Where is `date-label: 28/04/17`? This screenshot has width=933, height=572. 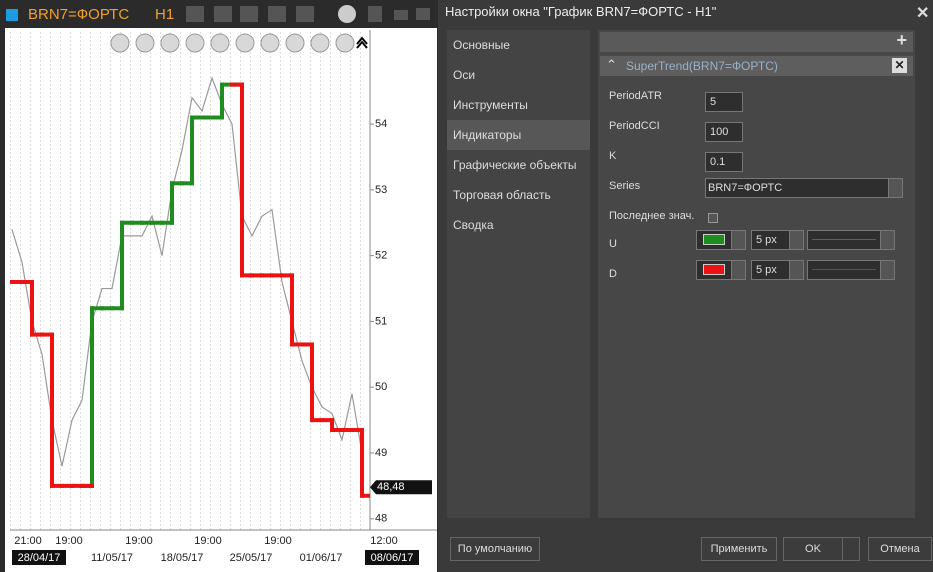 date-label: 28/04/17 is located at coordinates (39, 558).